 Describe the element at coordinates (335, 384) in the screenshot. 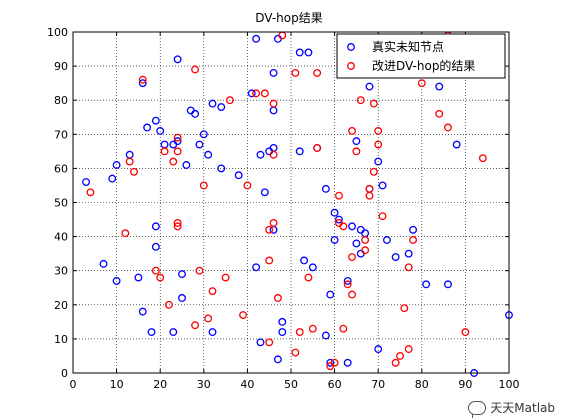

I see `x-tick-label: 60` at that location.